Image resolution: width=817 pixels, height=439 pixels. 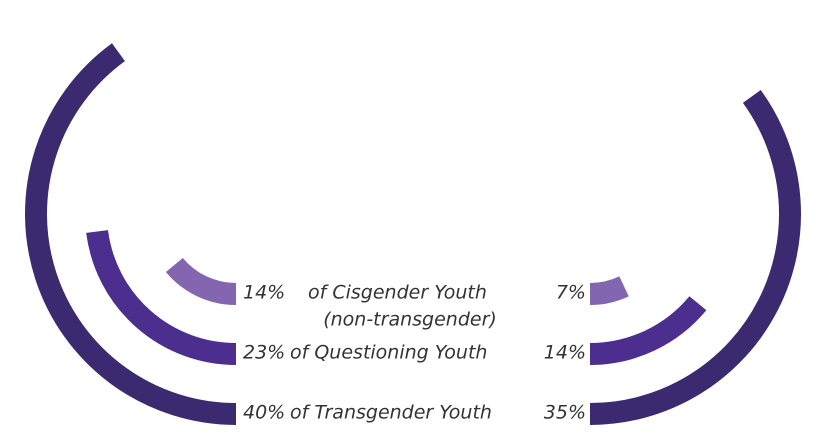 What do you see at coordinates (565, 413) in the screenshot?
I see `value-label: 35%` at bounding box center [565, 413].